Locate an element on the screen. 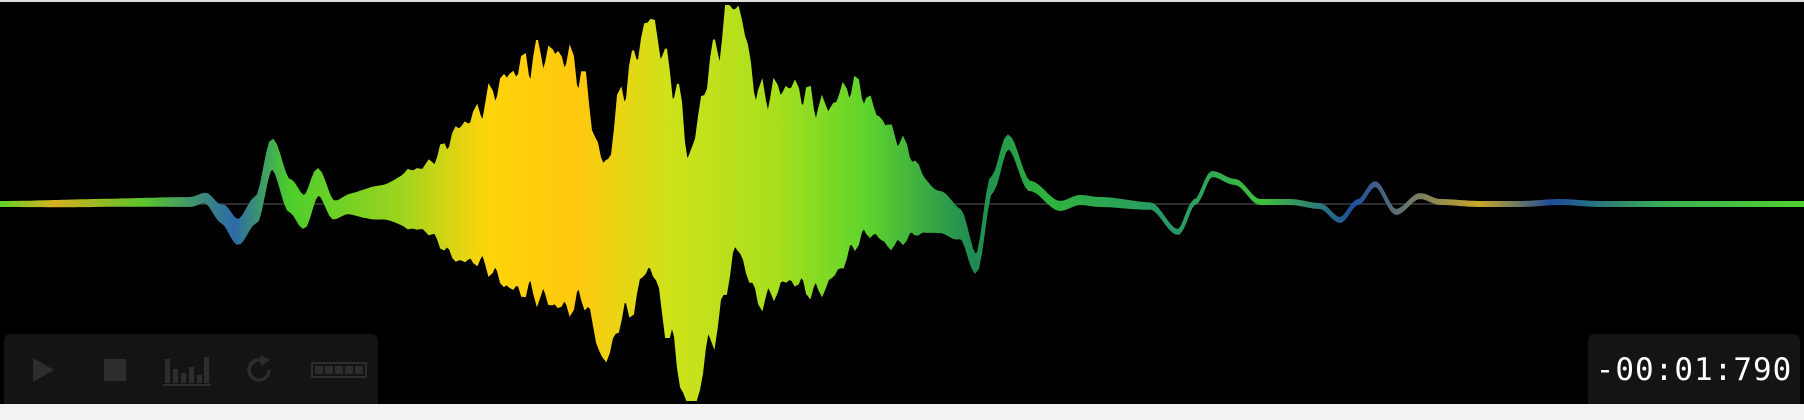  play-button is located at coordinates (43, 370).